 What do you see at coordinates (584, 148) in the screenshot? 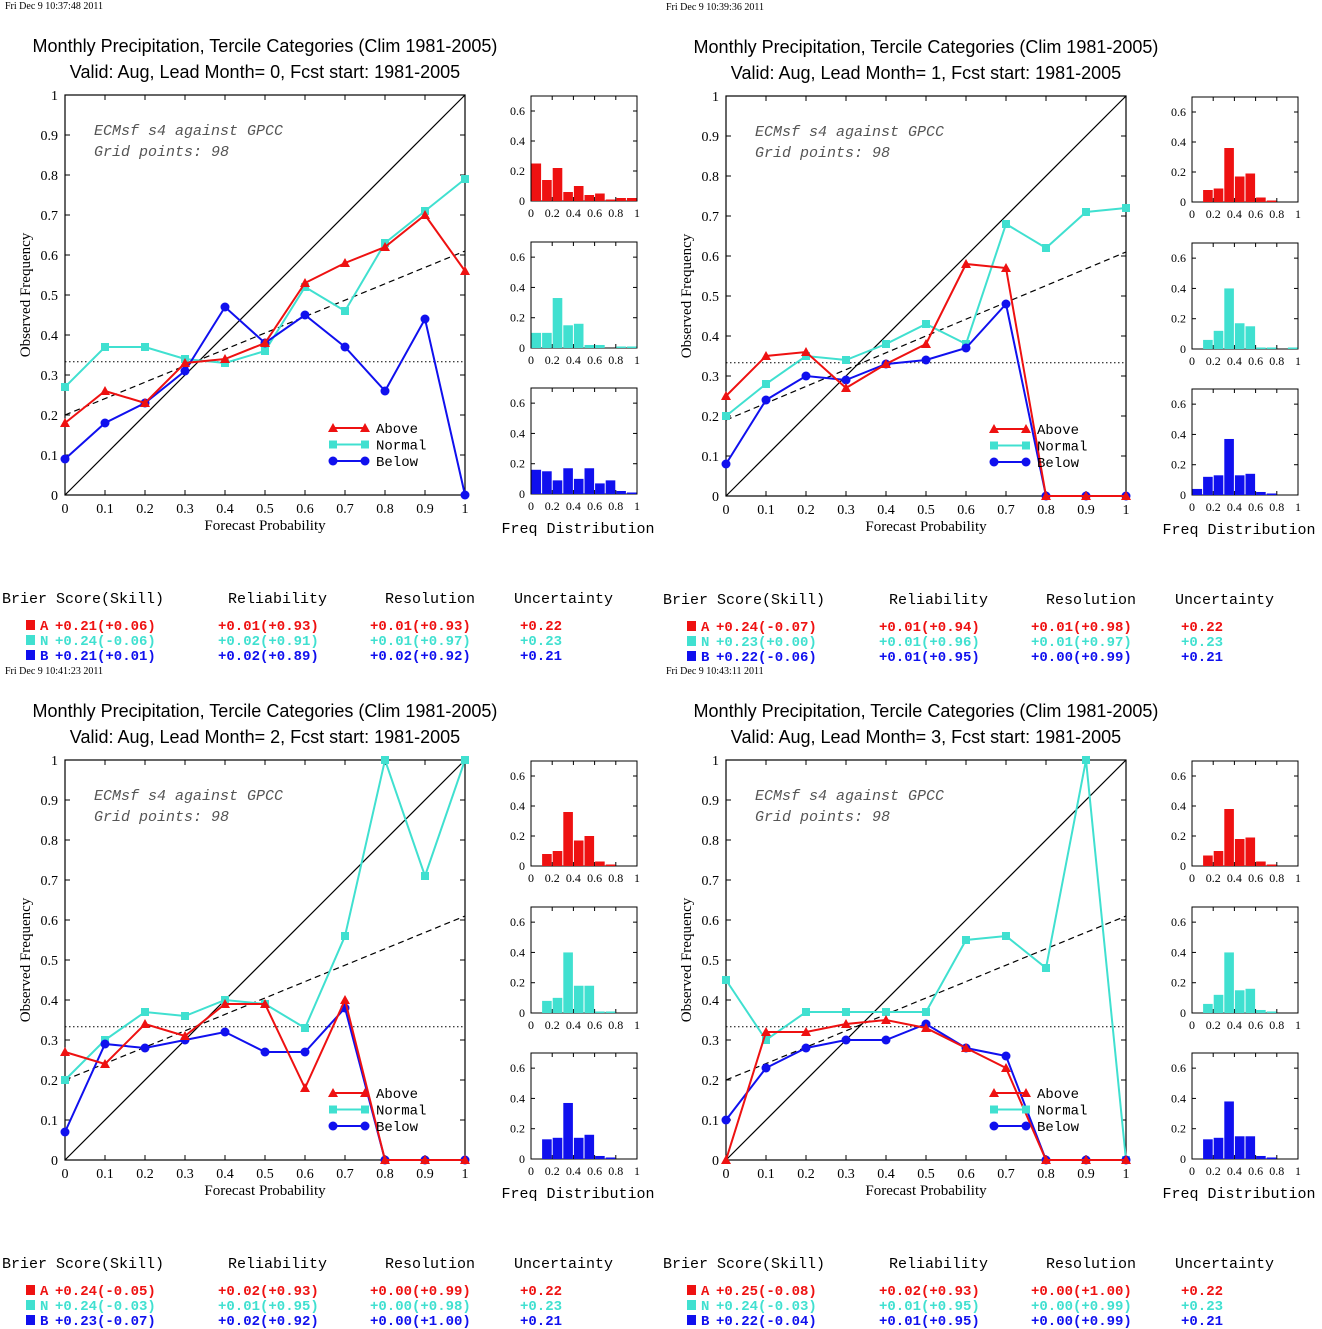
I see `histogram-frame-above` at bounding box center [584, 148].